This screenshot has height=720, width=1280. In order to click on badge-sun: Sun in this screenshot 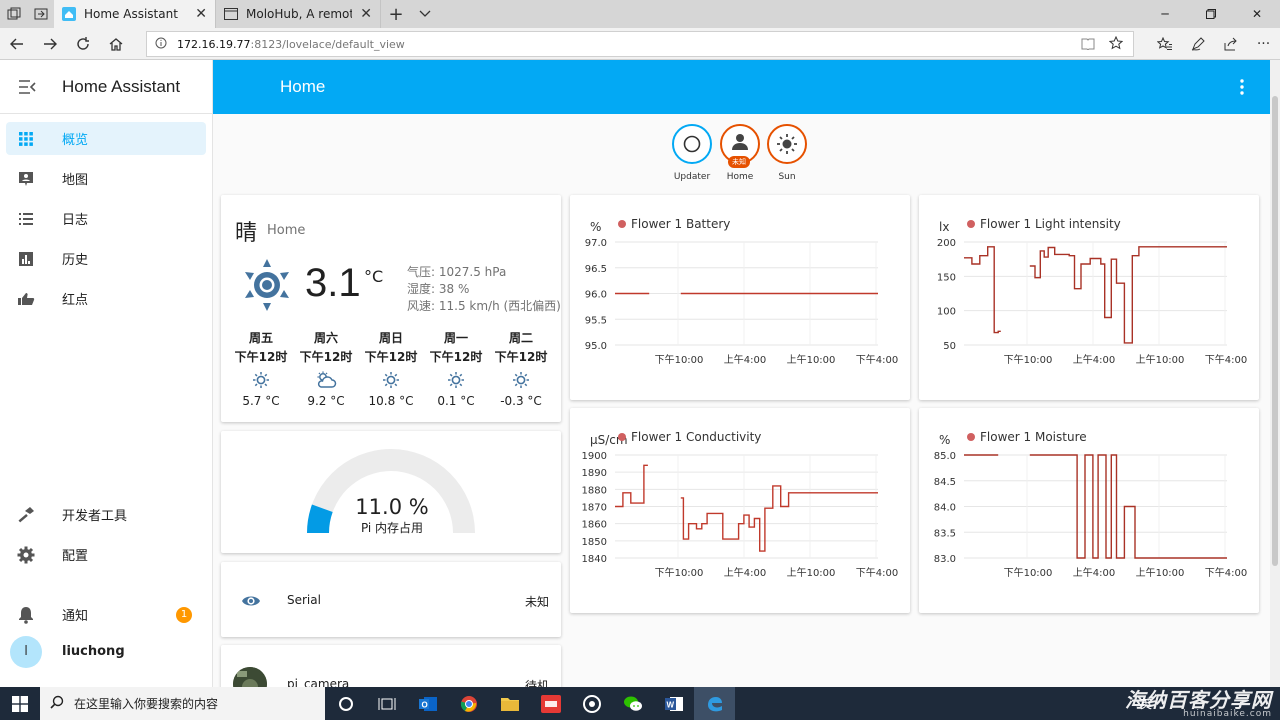, I will do `click(787, 153)`.